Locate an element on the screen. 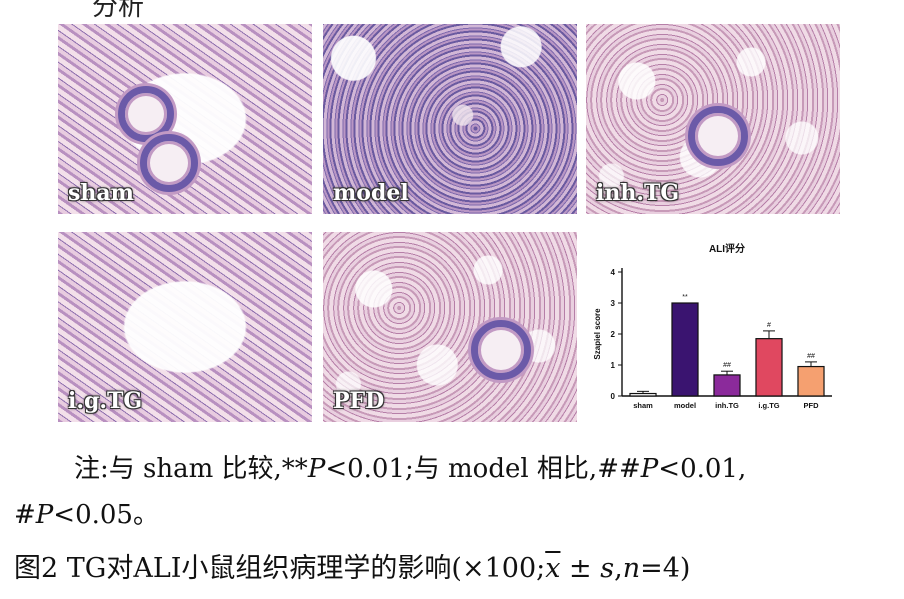 This screenshot has width=904, height=599. y-tick-label: 1 is located at coordinates (613, 365).